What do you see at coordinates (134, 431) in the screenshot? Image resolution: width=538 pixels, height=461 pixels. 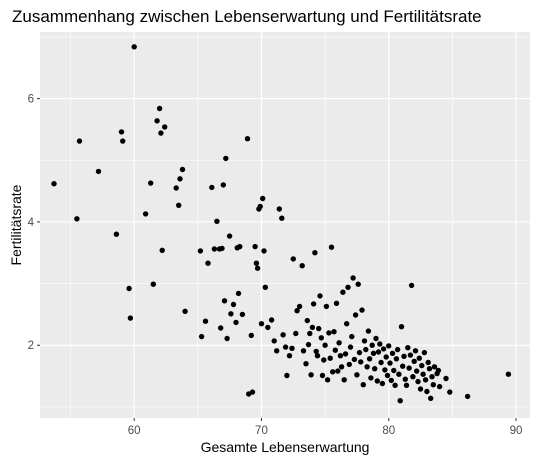 I see `x-tick-label: 60` at bounding box center [134, 431].